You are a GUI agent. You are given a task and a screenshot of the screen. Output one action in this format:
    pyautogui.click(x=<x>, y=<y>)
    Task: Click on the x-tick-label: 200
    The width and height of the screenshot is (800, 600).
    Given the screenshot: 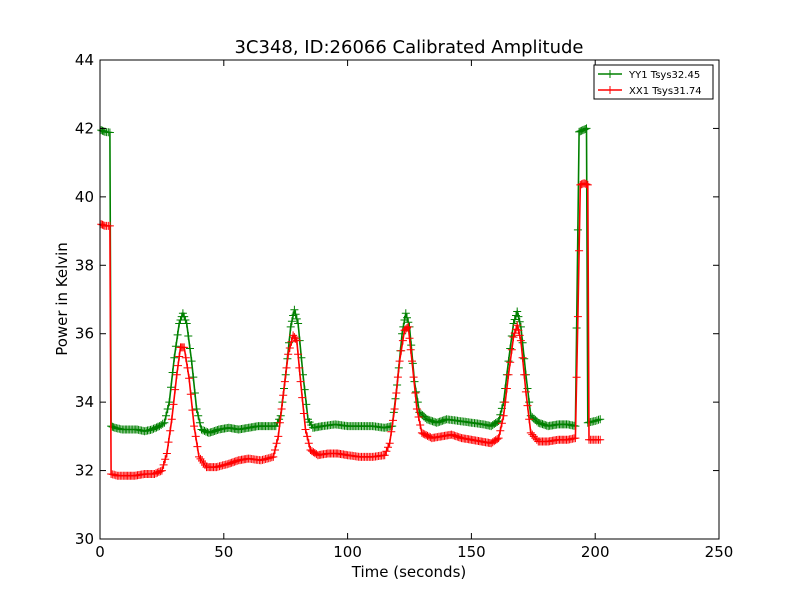 What is the action you would take?
    pyautogui.click(x=595, y=552)
    